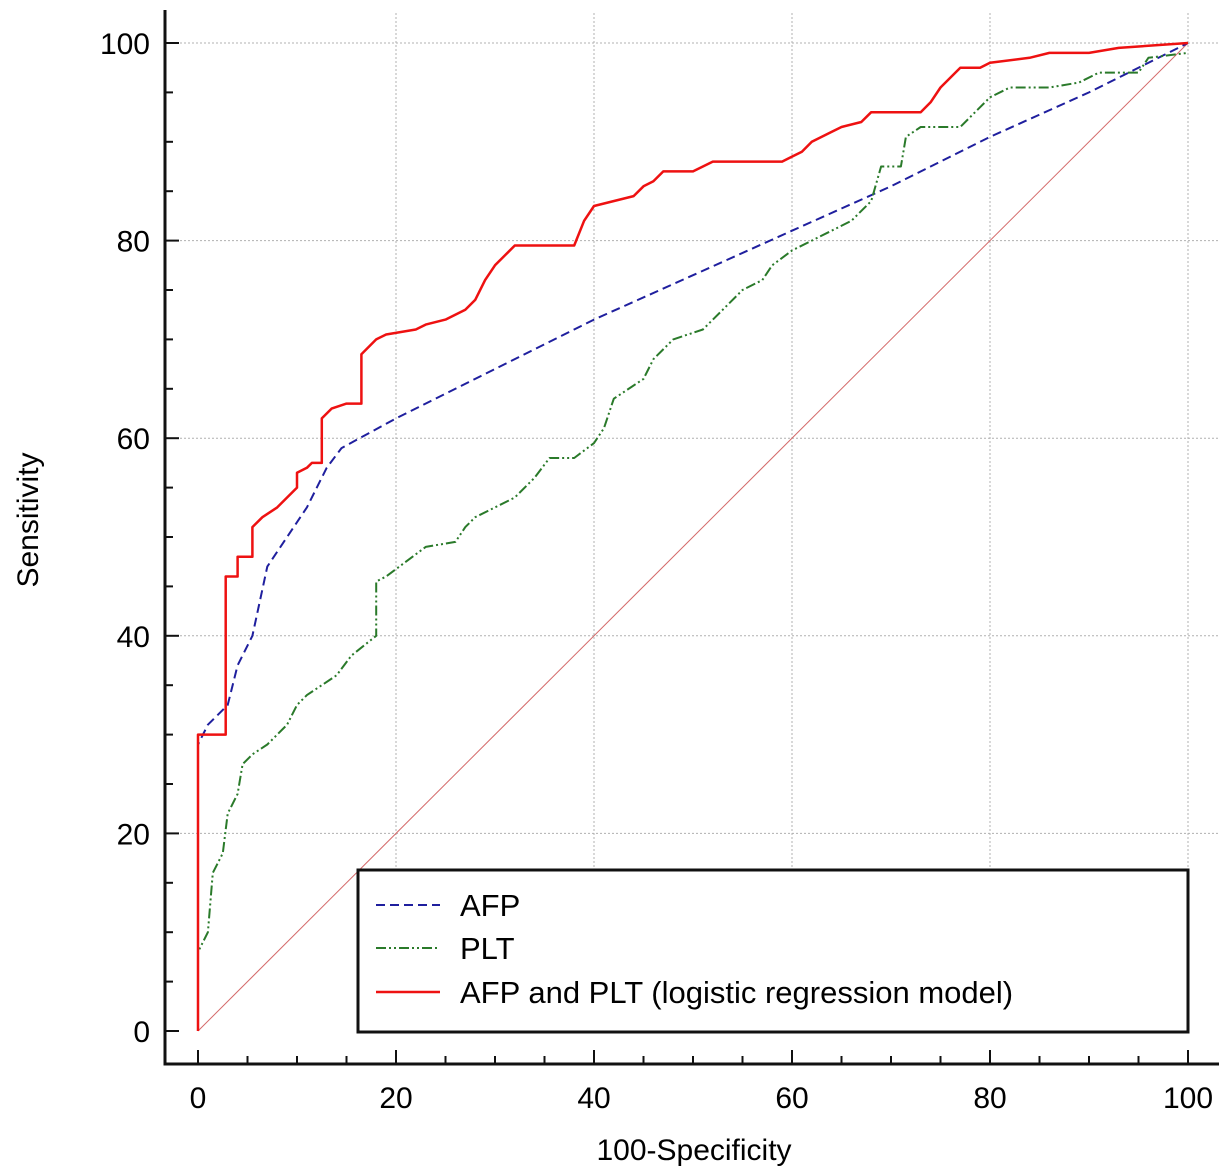 Image resolution: width=1219 pixels, height=1174 pixels. What do you see at coordinates (133, 834) in the screenshot?
I see `y-tick-label: 20` at bounding box center [133, 834].